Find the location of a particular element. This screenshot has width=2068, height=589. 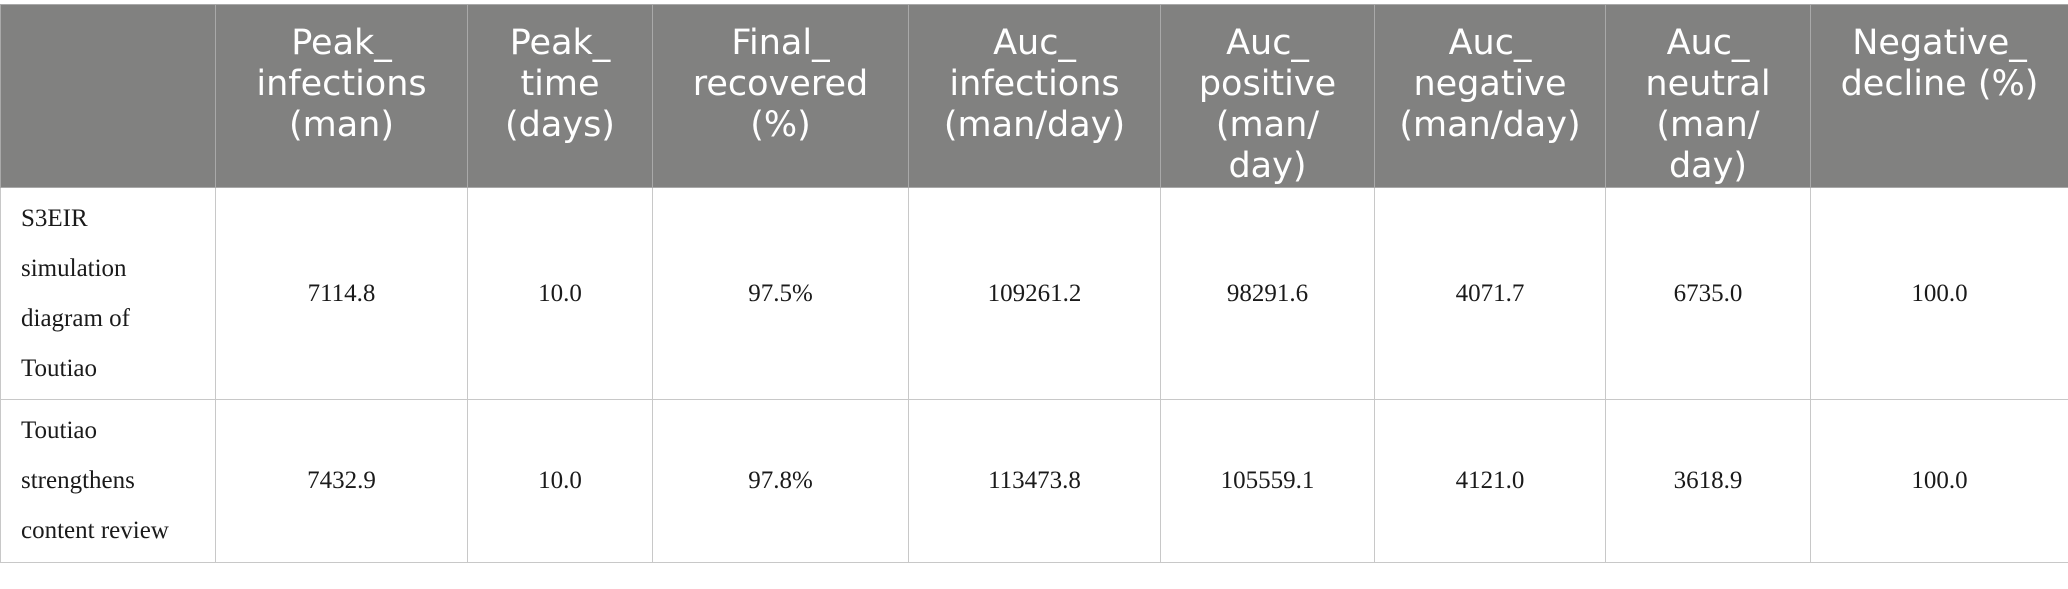

header-auc-infections: Auc_ infections (man/day) is located at coordinates (1034, 96).